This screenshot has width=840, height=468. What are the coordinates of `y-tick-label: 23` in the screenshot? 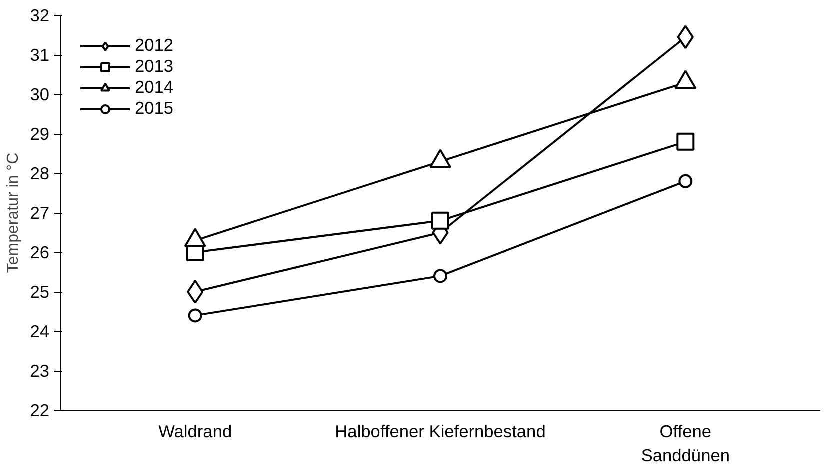 It's located at (40, 371).